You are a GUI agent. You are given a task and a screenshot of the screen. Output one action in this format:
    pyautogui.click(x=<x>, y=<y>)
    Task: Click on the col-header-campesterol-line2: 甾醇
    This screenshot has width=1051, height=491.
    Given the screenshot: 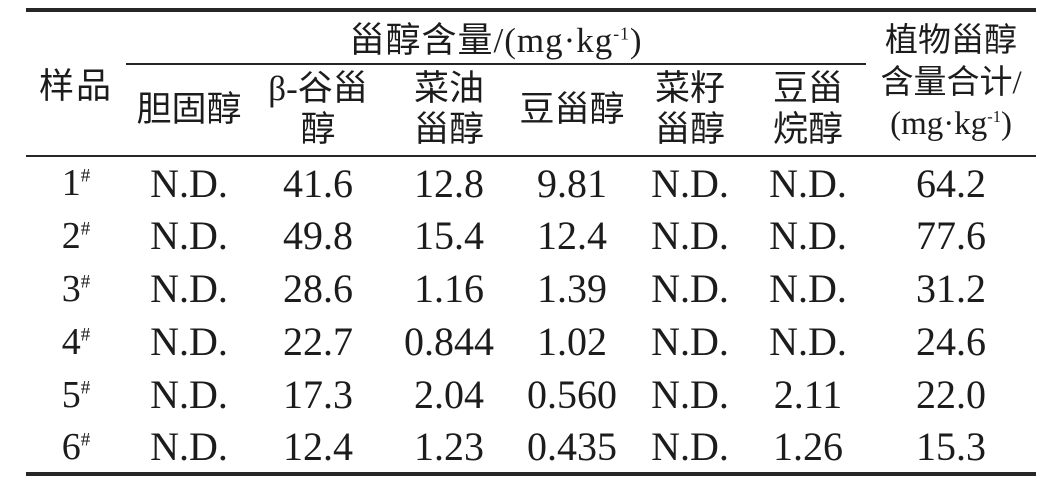 What is the action you would take?
    pyautogui.click(x=448, y=129)
    